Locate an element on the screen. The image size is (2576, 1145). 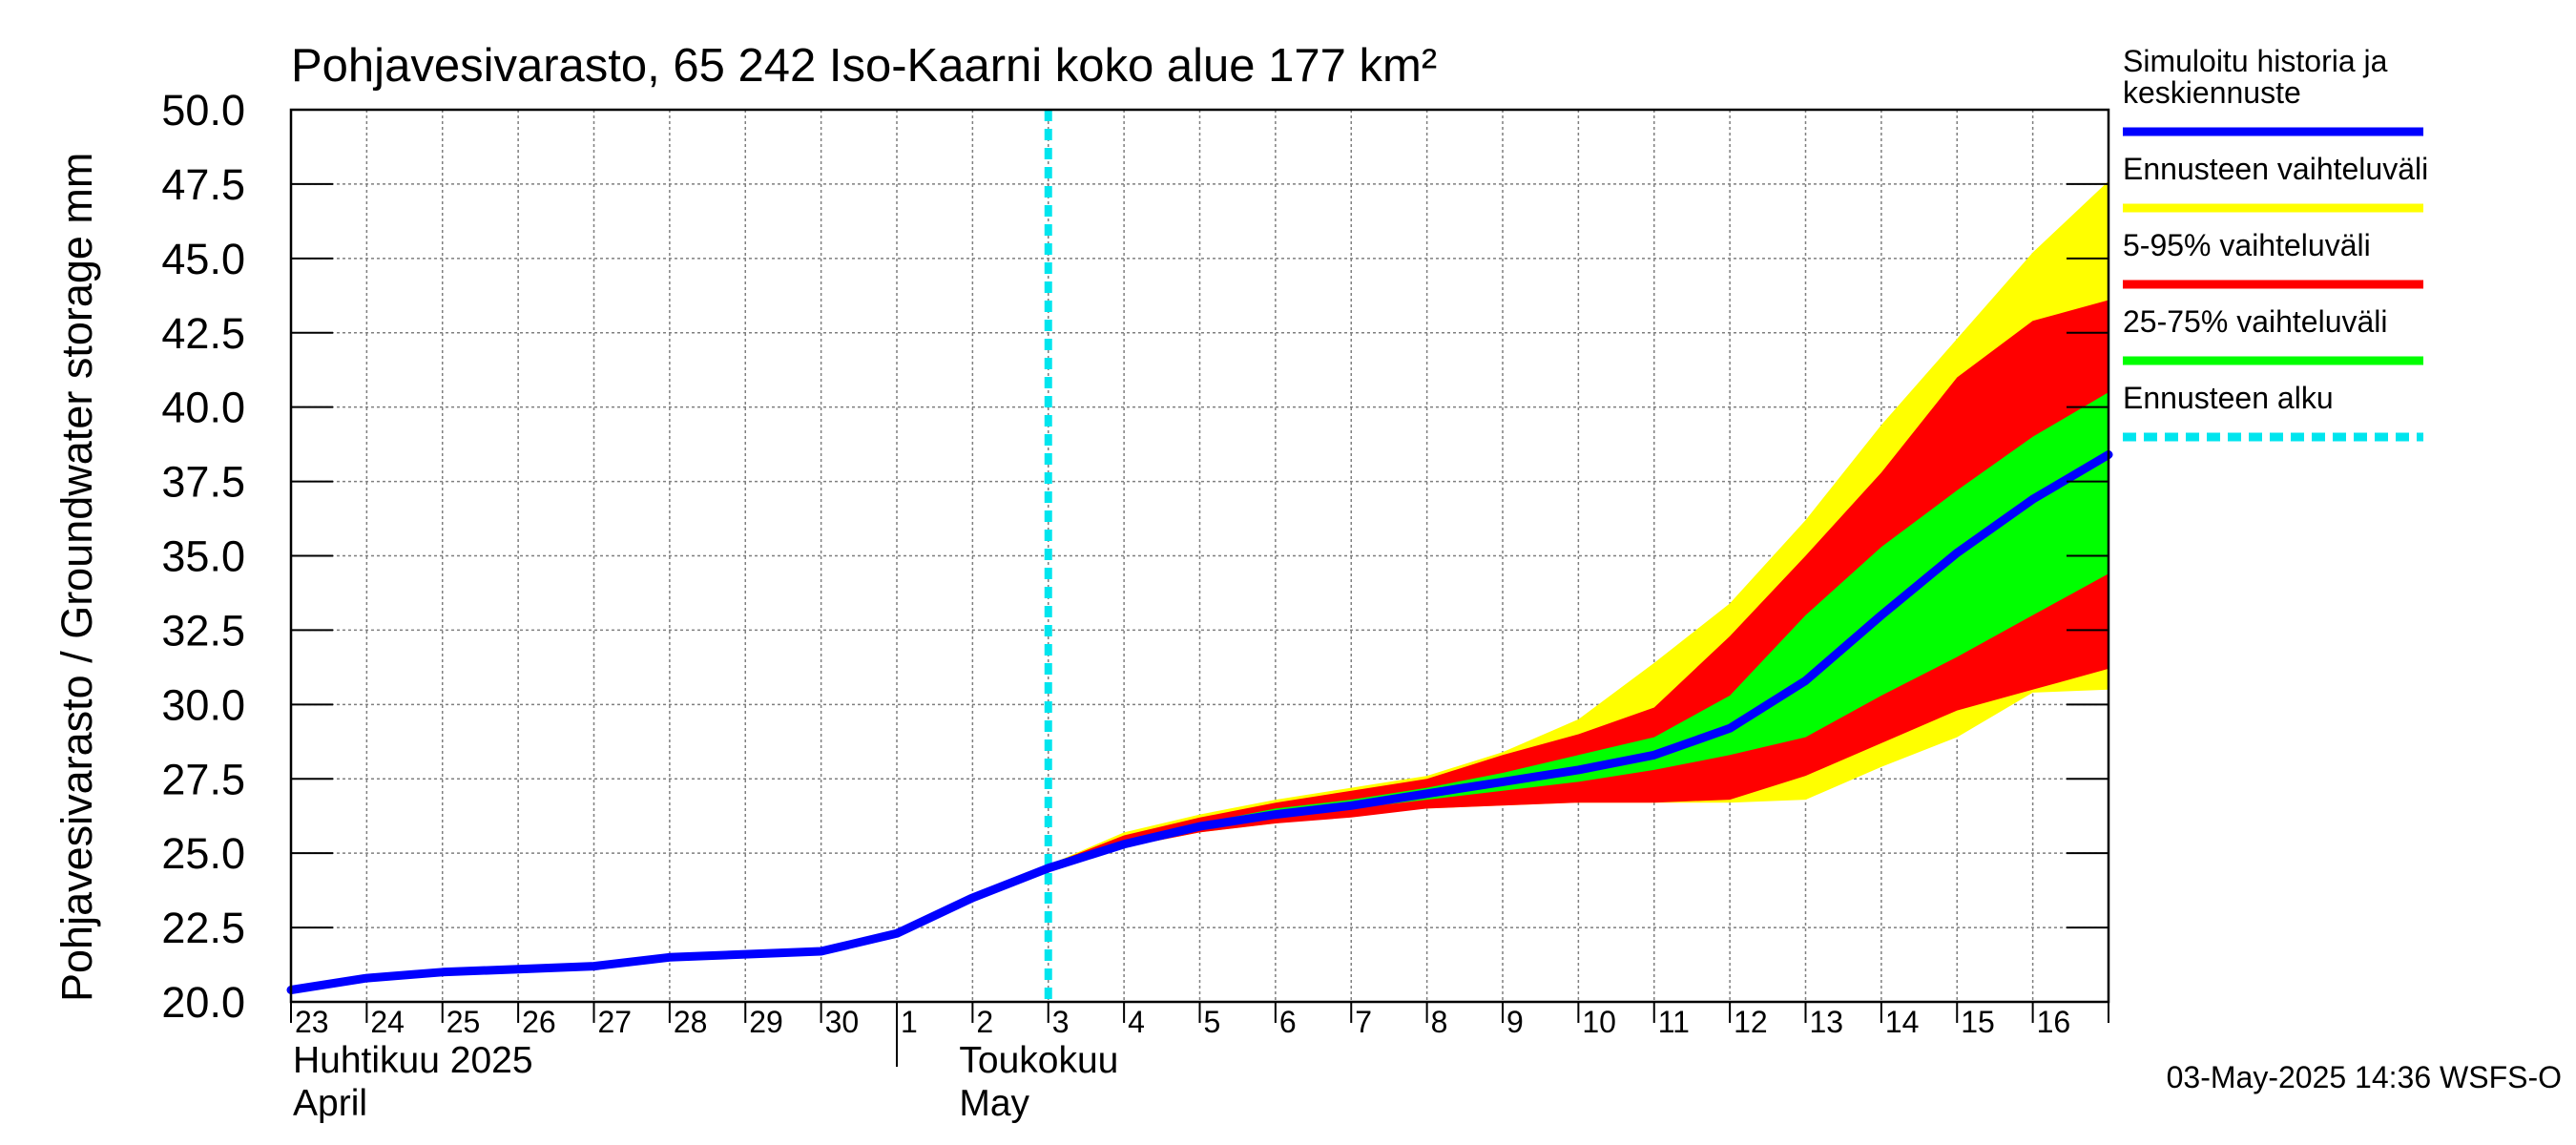
x-tick-label: 30 is located at coordinates (842, 1022).